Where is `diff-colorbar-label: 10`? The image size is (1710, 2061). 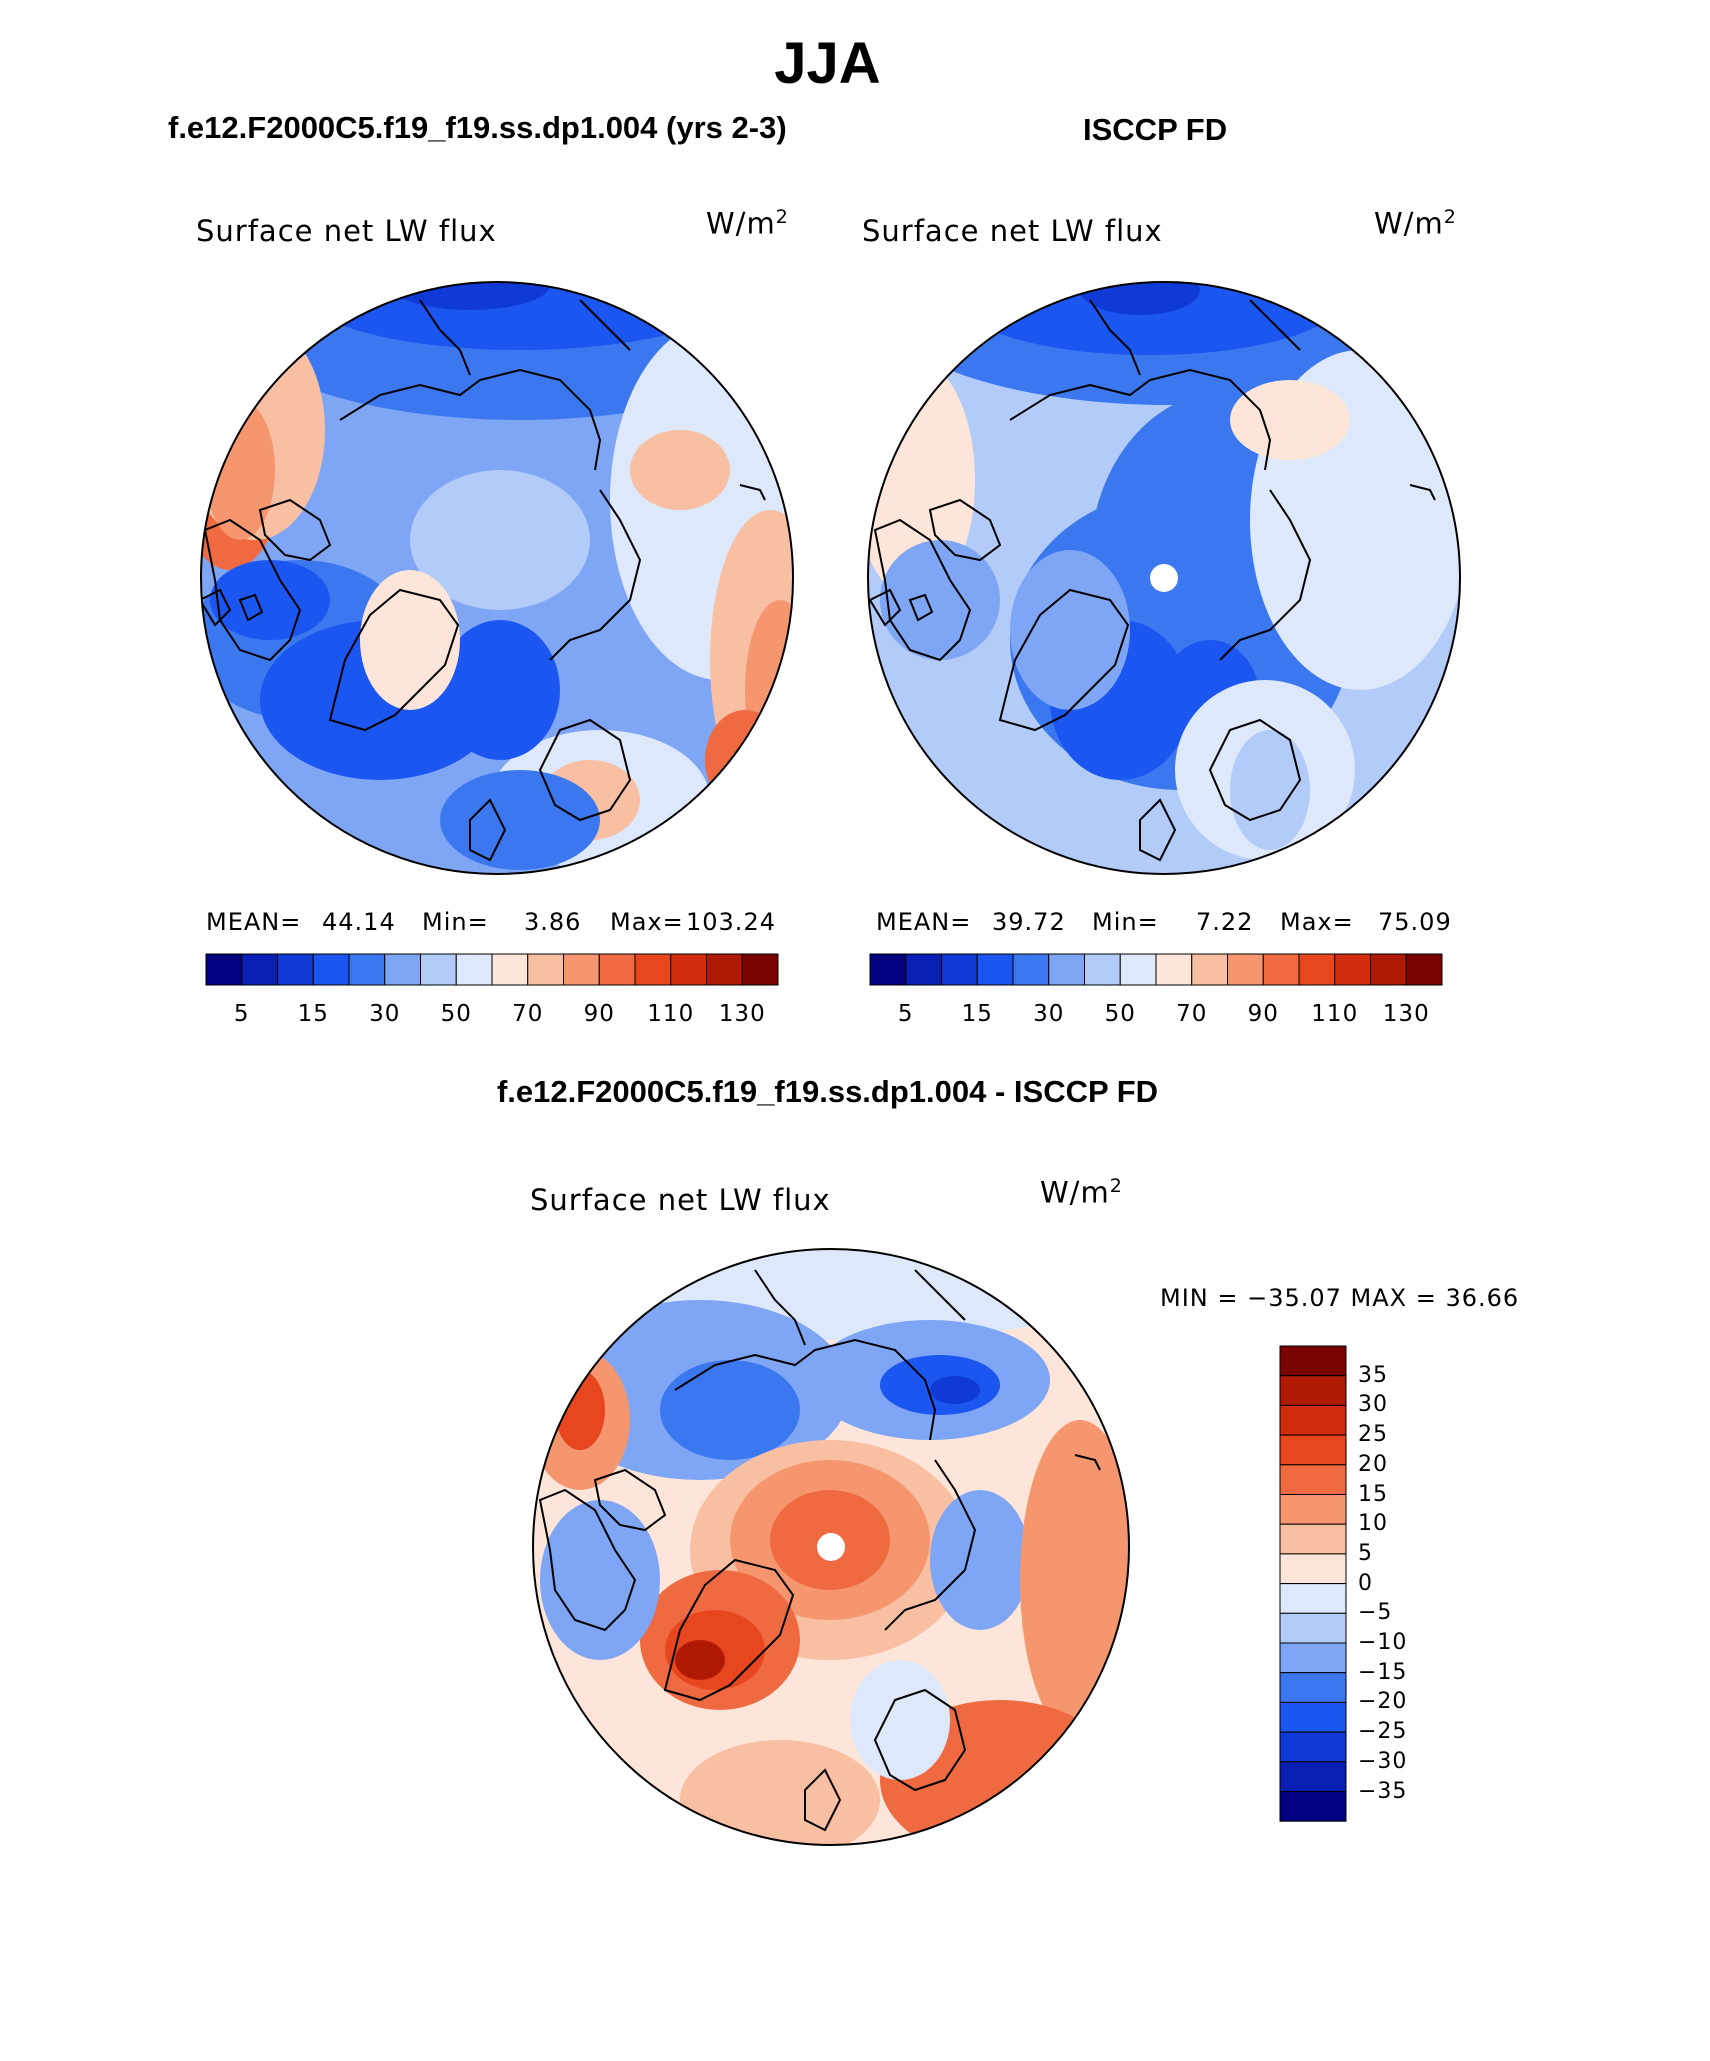
diff-colorbar-label: 10 is located at coordinates (1373, 1524).